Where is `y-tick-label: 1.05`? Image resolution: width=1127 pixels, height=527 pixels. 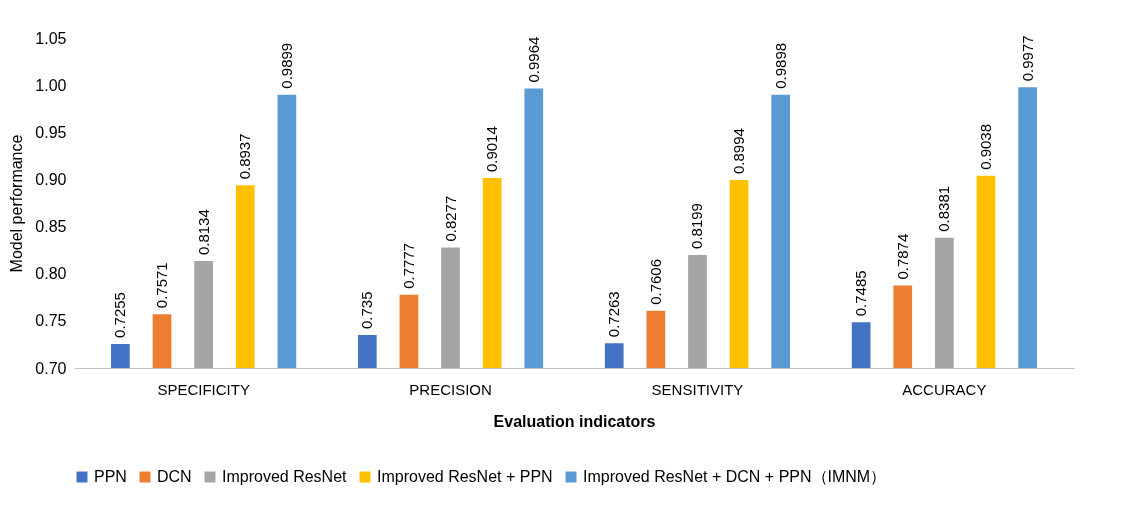
y-tick-label: 1.05 is located at coordinates (51, 38).